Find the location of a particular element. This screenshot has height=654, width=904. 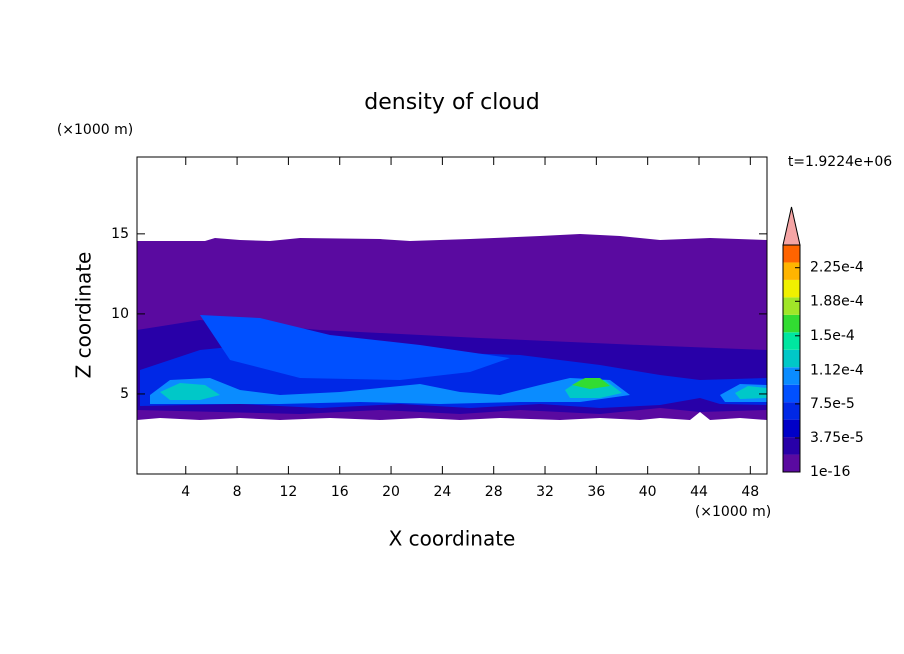

time-label: t=1.9224e+06 is located at coordinates (840, 162).